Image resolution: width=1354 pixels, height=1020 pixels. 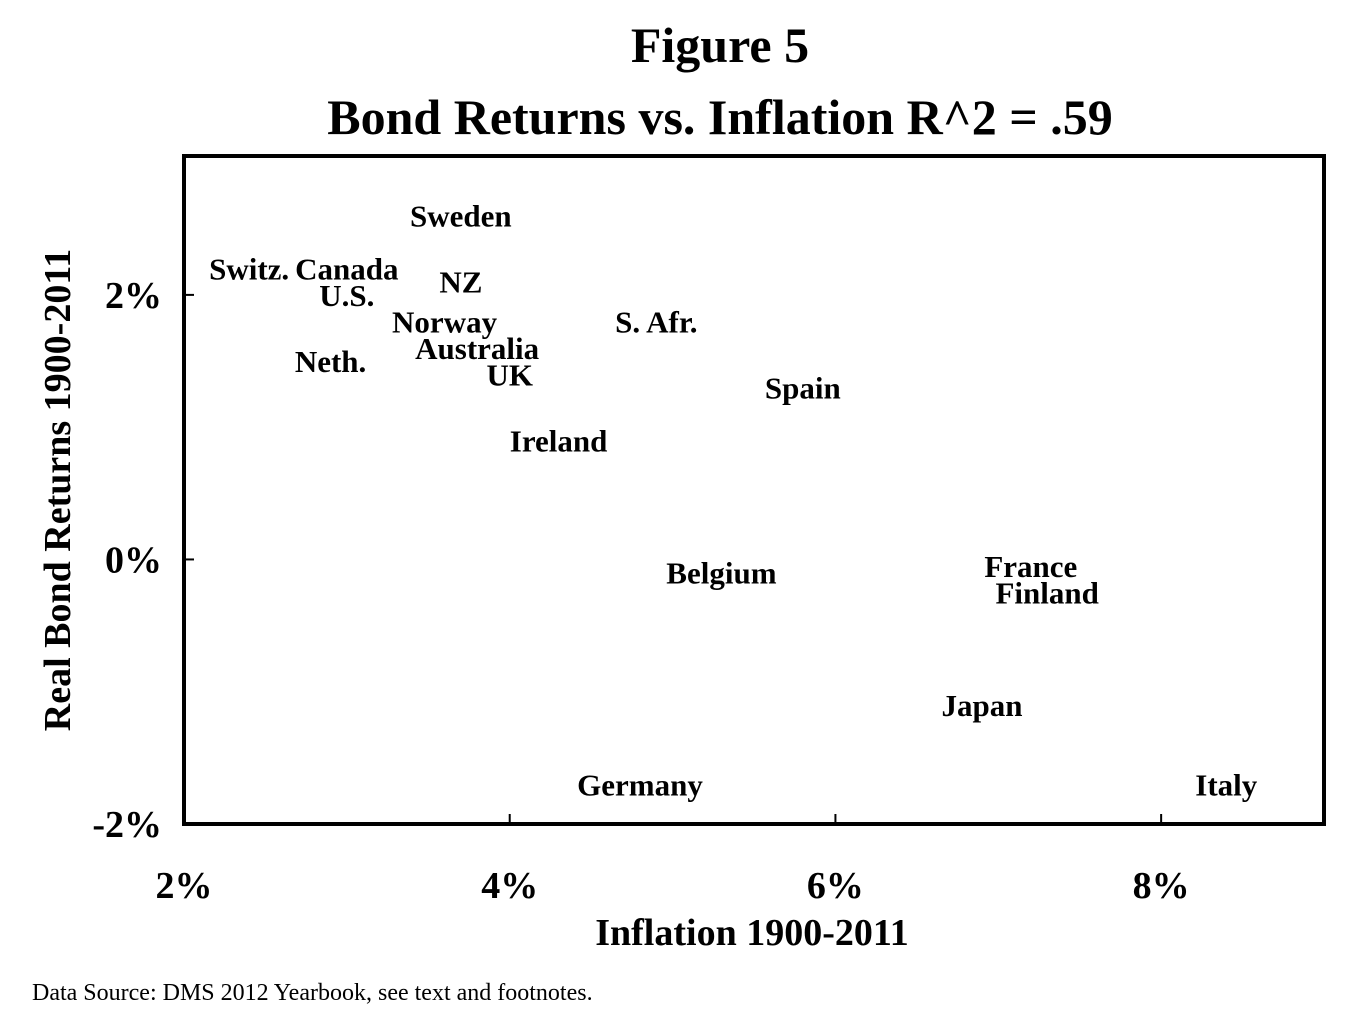 I want to click on y-tick-label: 0%, so click(x=133, y=560).